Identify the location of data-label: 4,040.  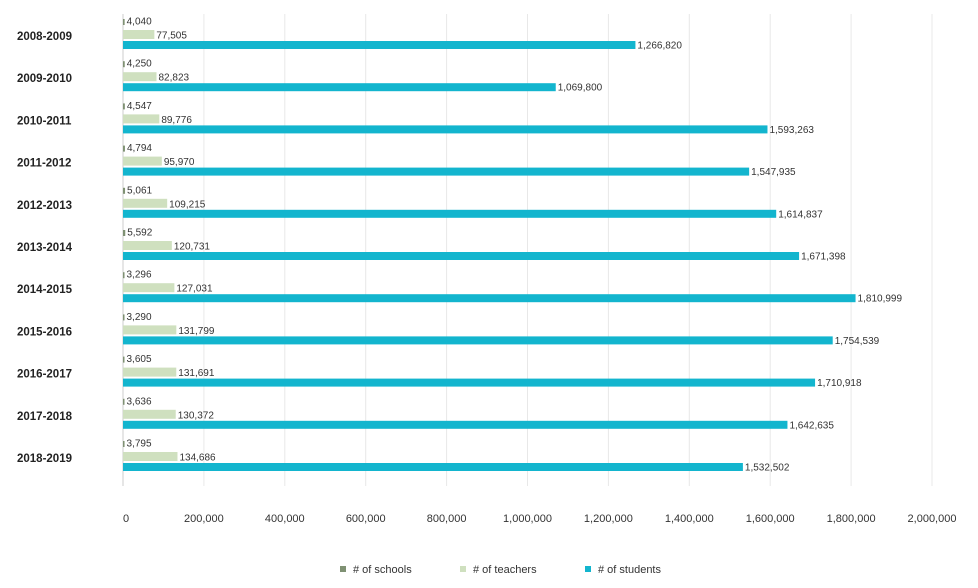
(139, 22).